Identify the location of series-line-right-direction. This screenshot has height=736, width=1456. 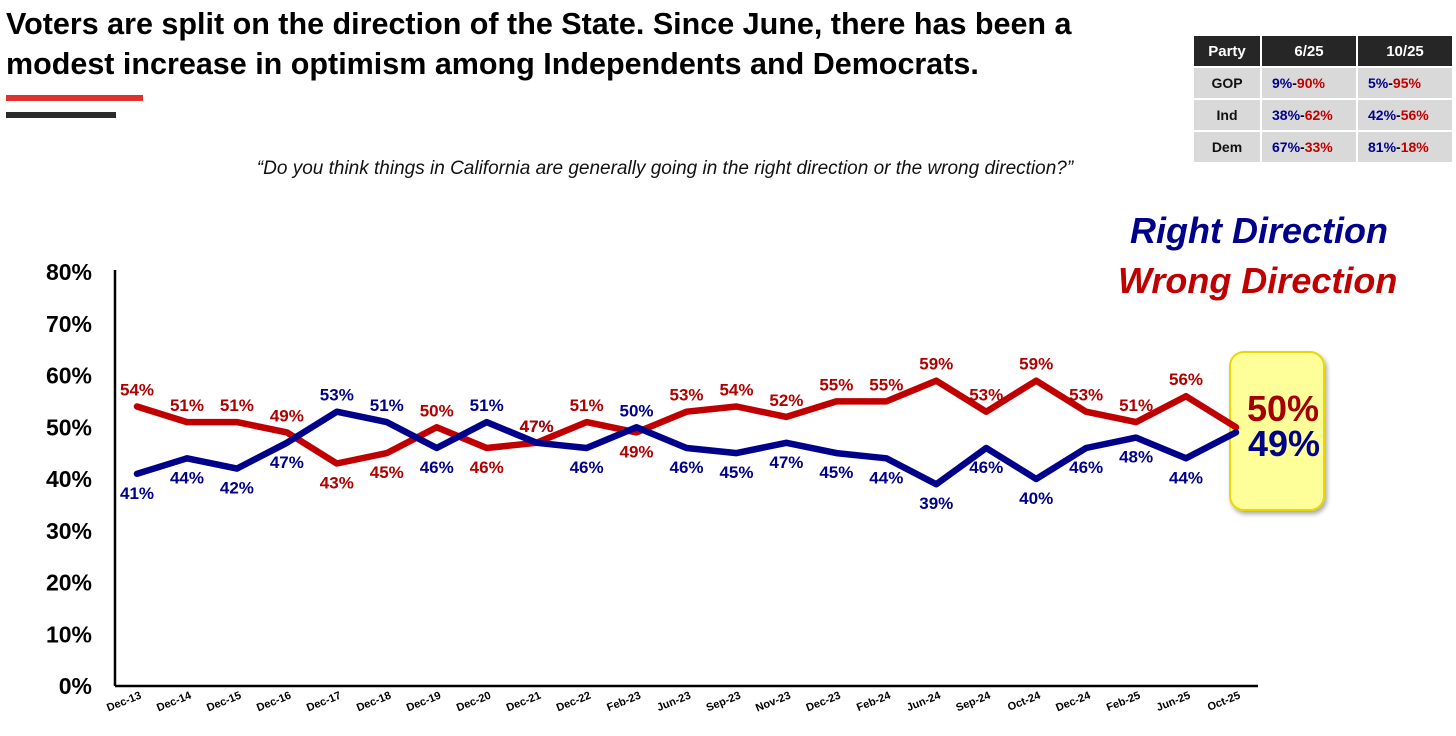
(686, 448).